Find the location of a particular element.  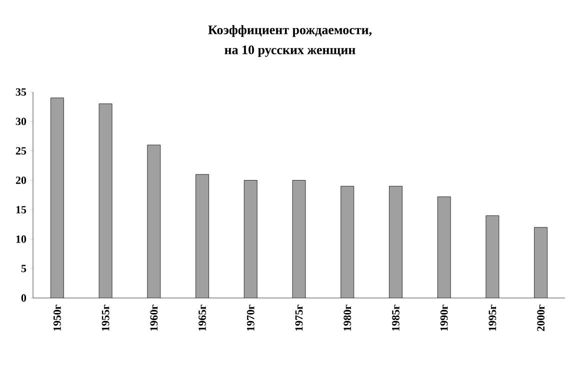

chart-title: Коэффициент рождаемости, на 10 русских женщин is located at coordinates (290, 41).